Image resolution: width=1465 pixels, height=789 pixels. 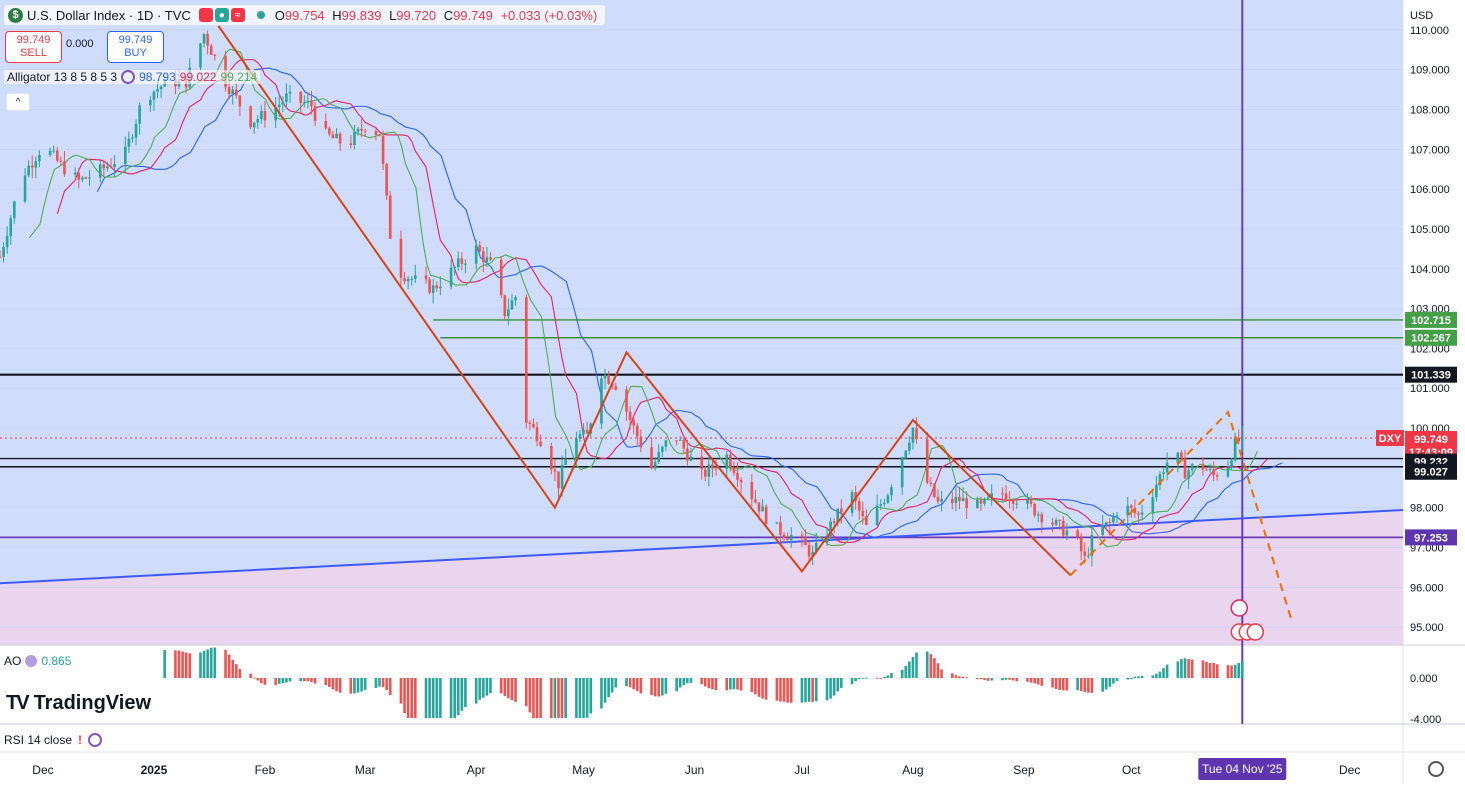 What do you see at coordinates (1181, 517) in the screenshot?
I see `projection-path-line` at bounding box center [1181, 517].